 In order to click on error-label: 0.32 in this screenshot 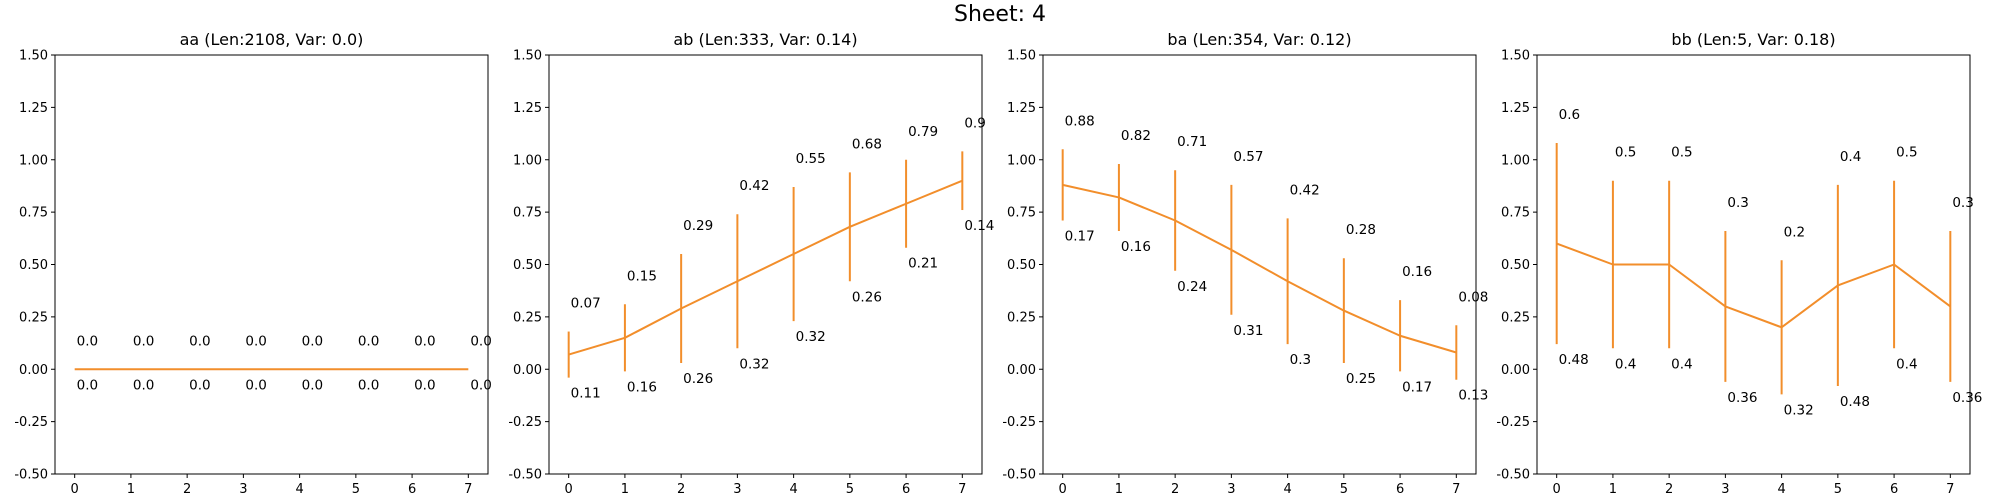, I will do `click(811, 337)`.